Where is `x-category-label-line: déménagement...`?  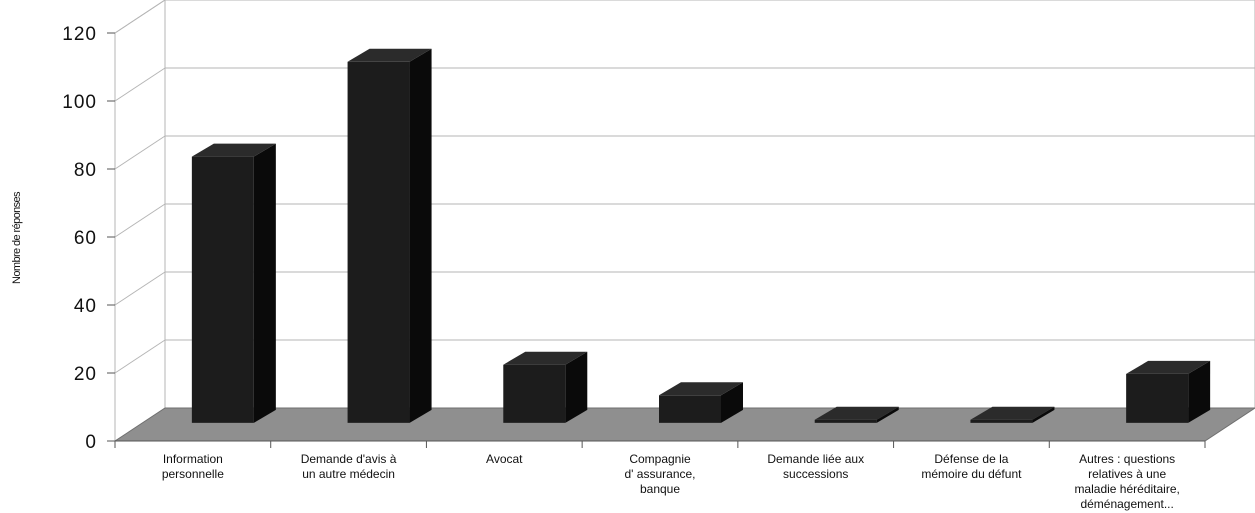
x-category-label-line: déménagement... is located at coordinates (1126, 504).